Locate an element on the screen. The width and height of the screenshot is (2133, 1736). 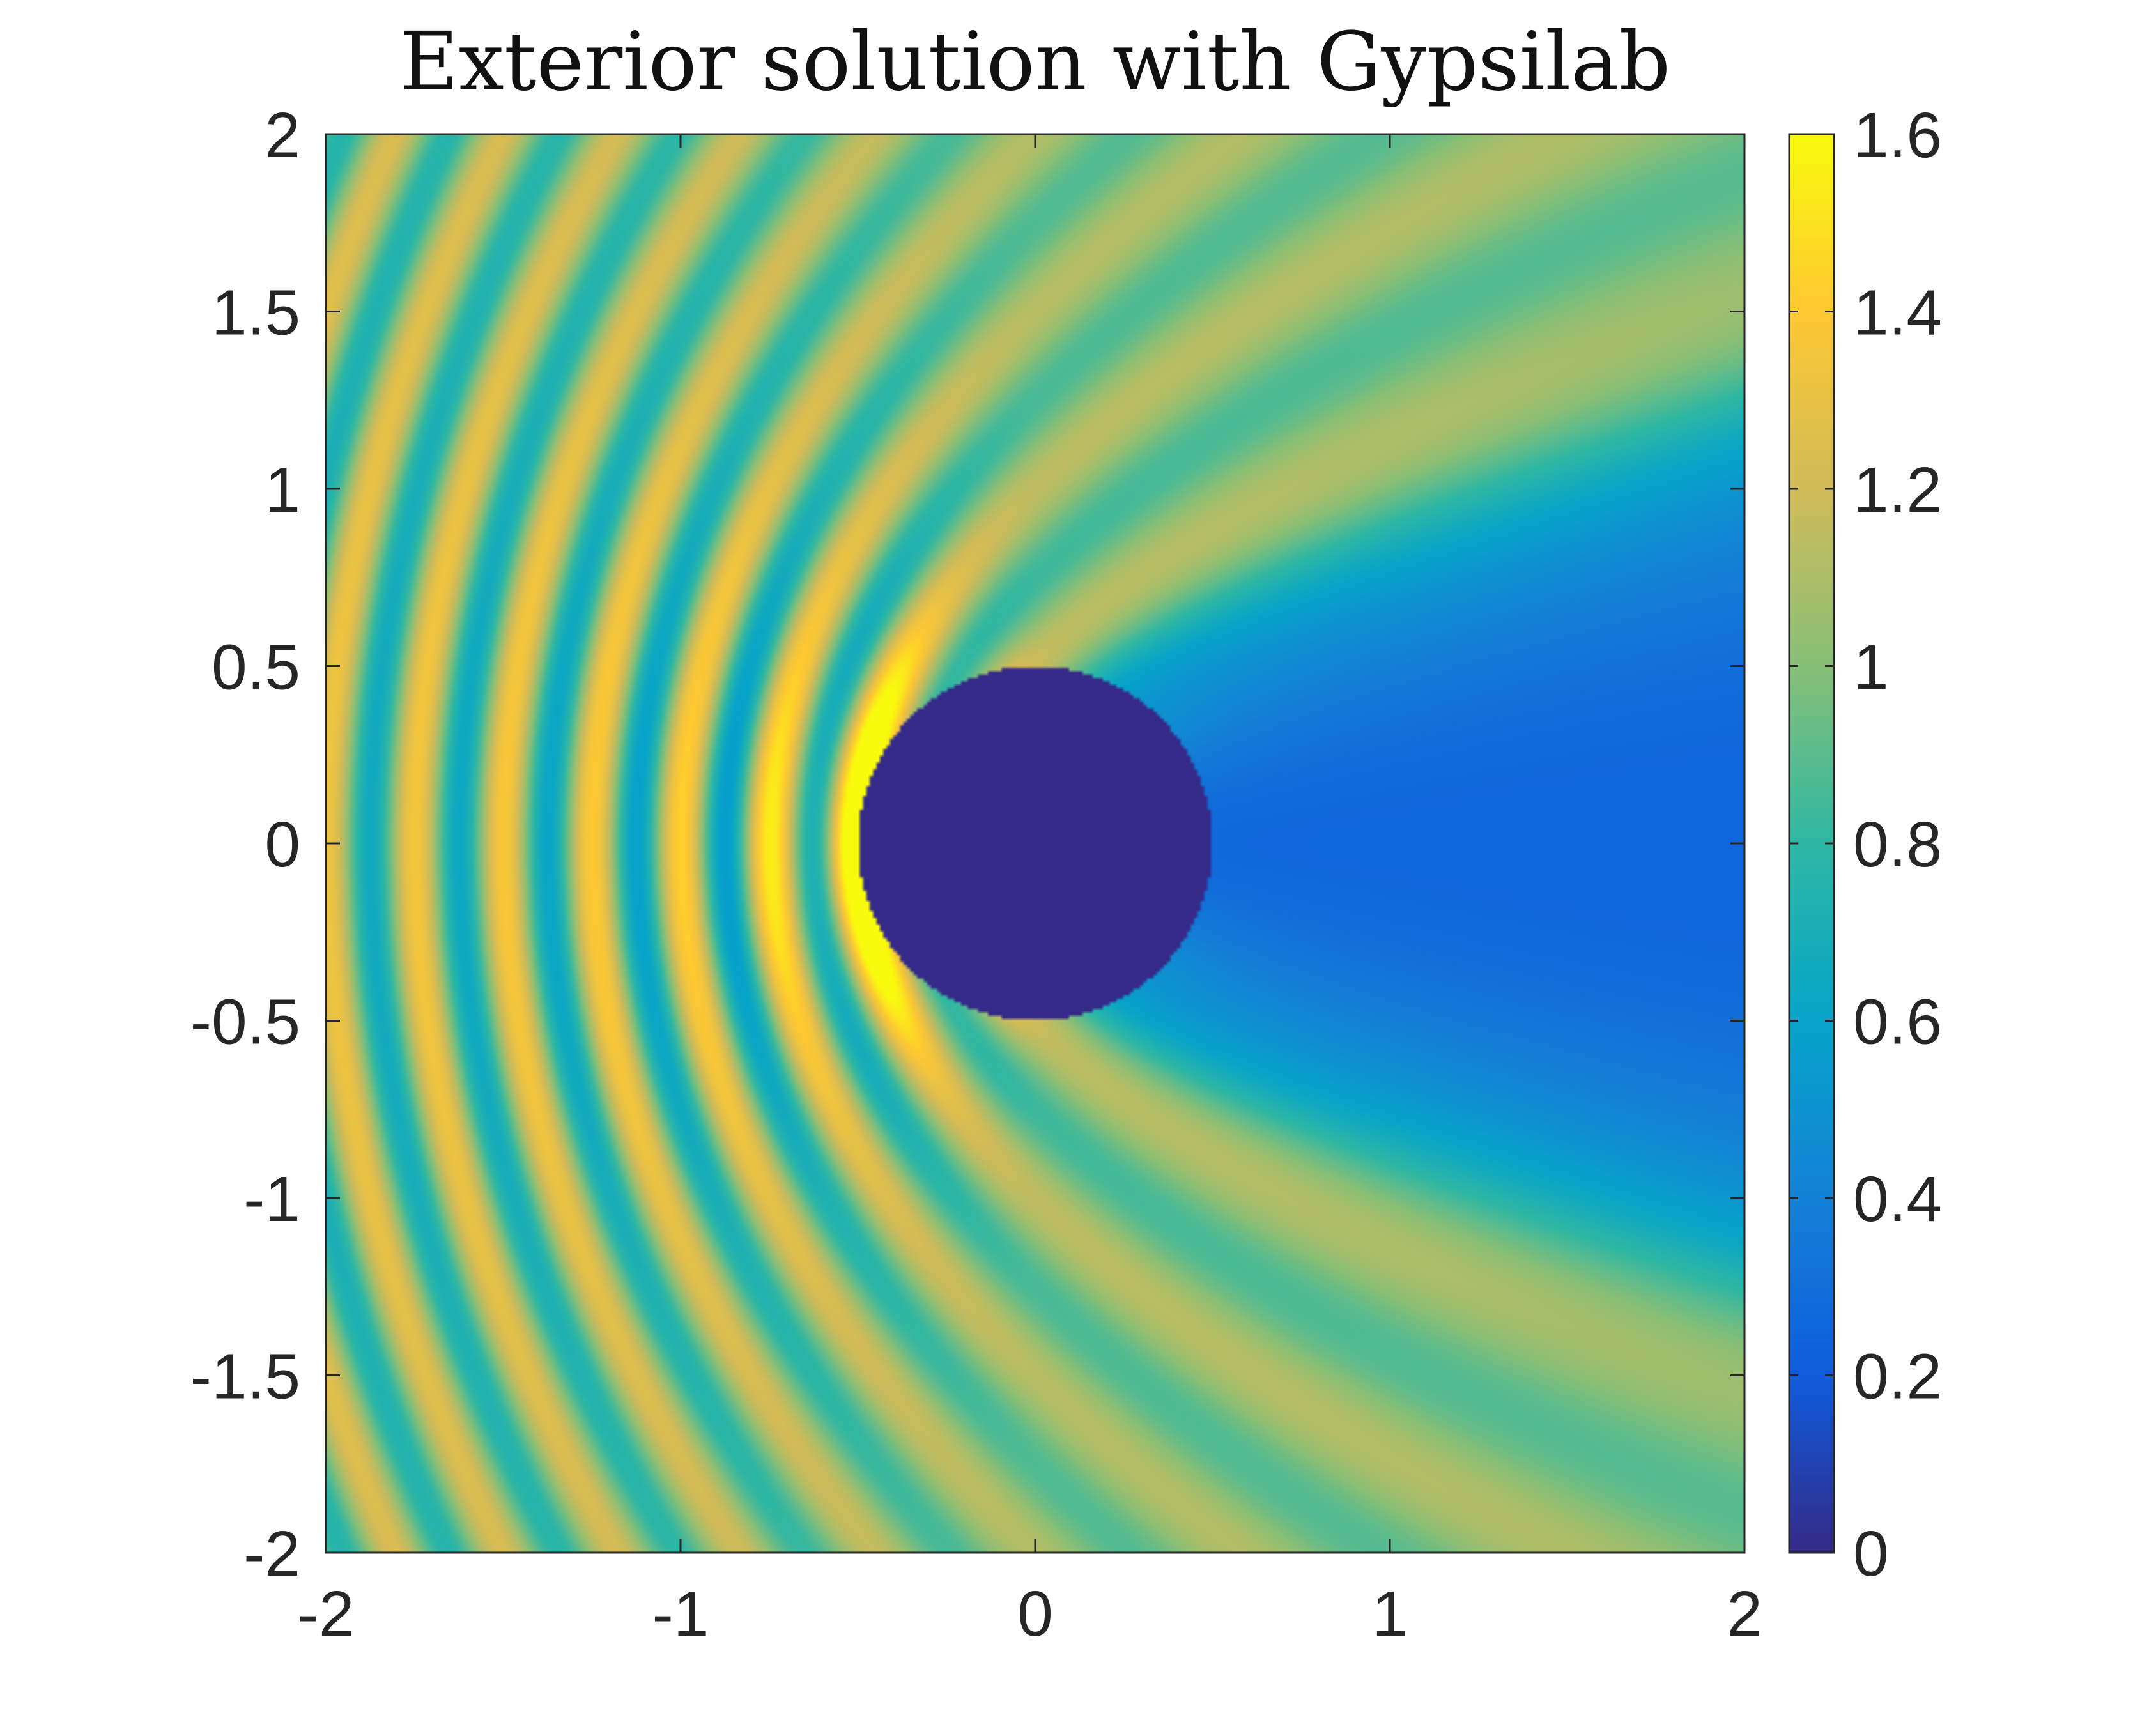
colorbar-tick-label: 1 is located at coordinates (1871, 667).